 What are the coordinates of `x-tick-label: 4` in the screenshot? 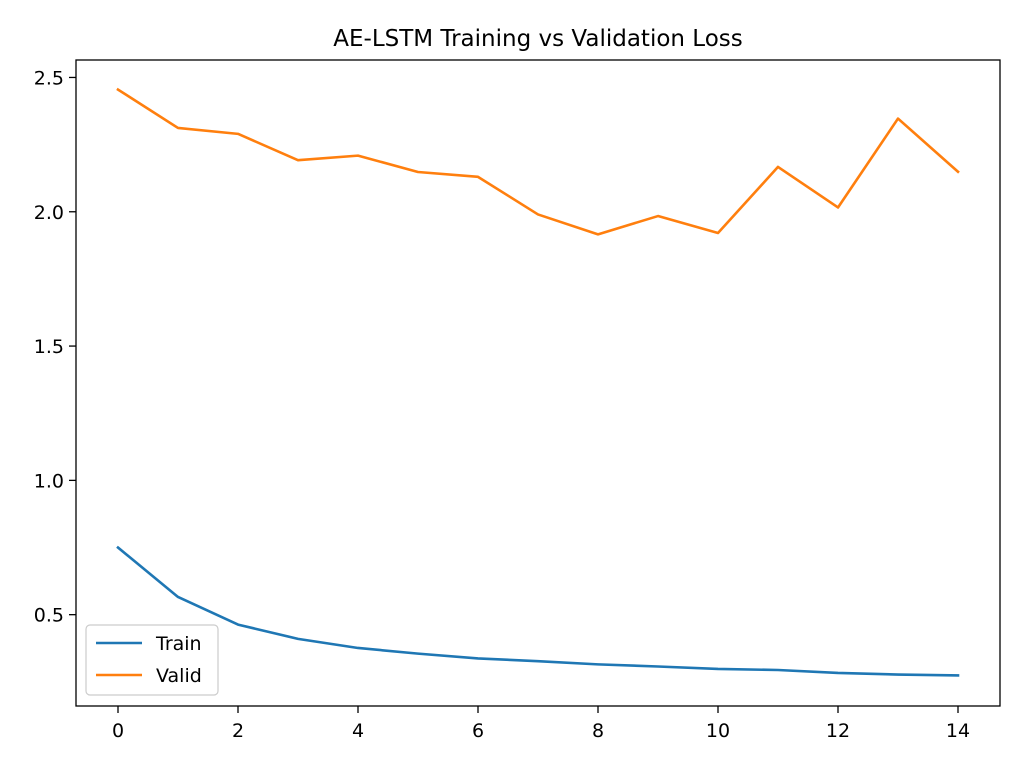 It's located at (358, 731).